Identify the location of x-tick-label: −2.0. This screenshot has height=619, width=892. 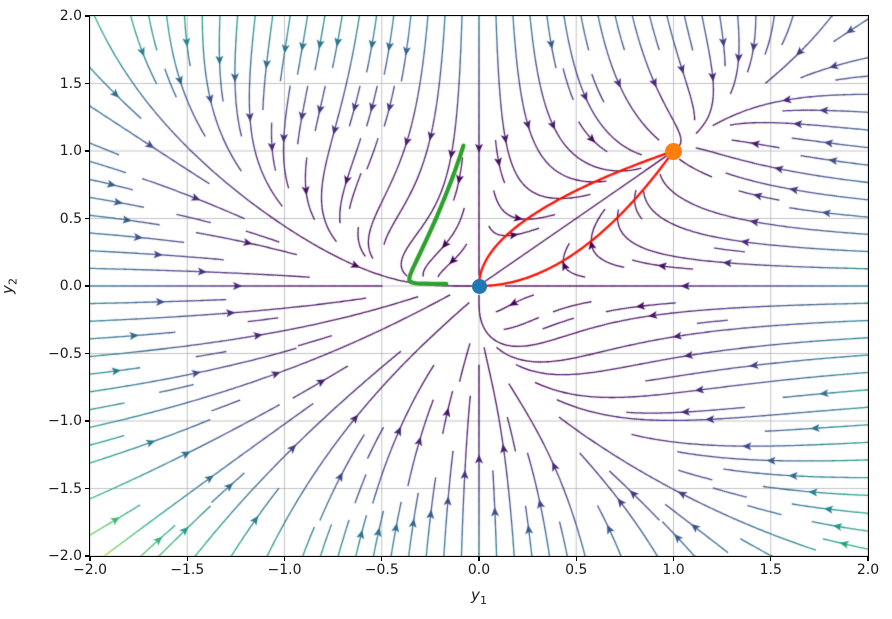
(90, 570).